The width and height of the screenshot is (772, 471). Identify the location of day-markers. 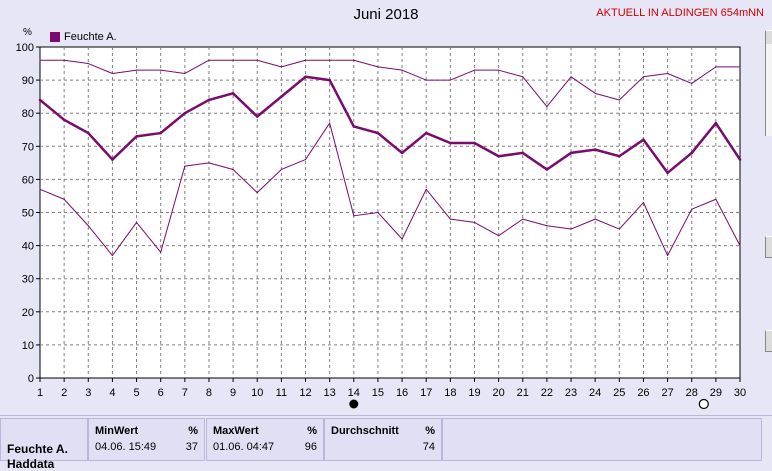
(529, 404).